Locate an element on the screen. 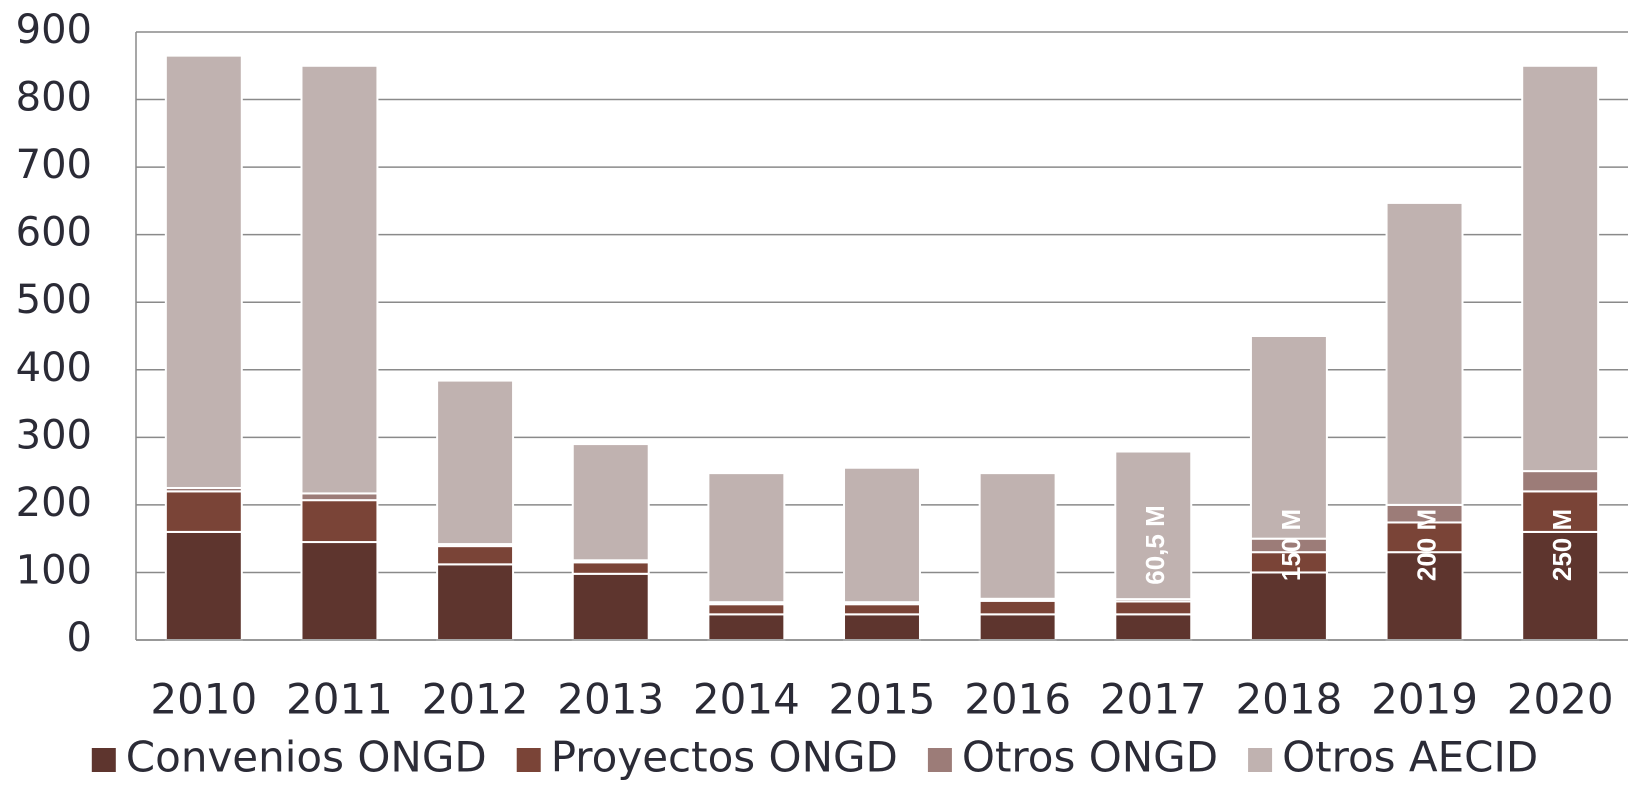 The image size is (1630, 809). x-tick-label: 2015 is located at coordinates (882, 699).